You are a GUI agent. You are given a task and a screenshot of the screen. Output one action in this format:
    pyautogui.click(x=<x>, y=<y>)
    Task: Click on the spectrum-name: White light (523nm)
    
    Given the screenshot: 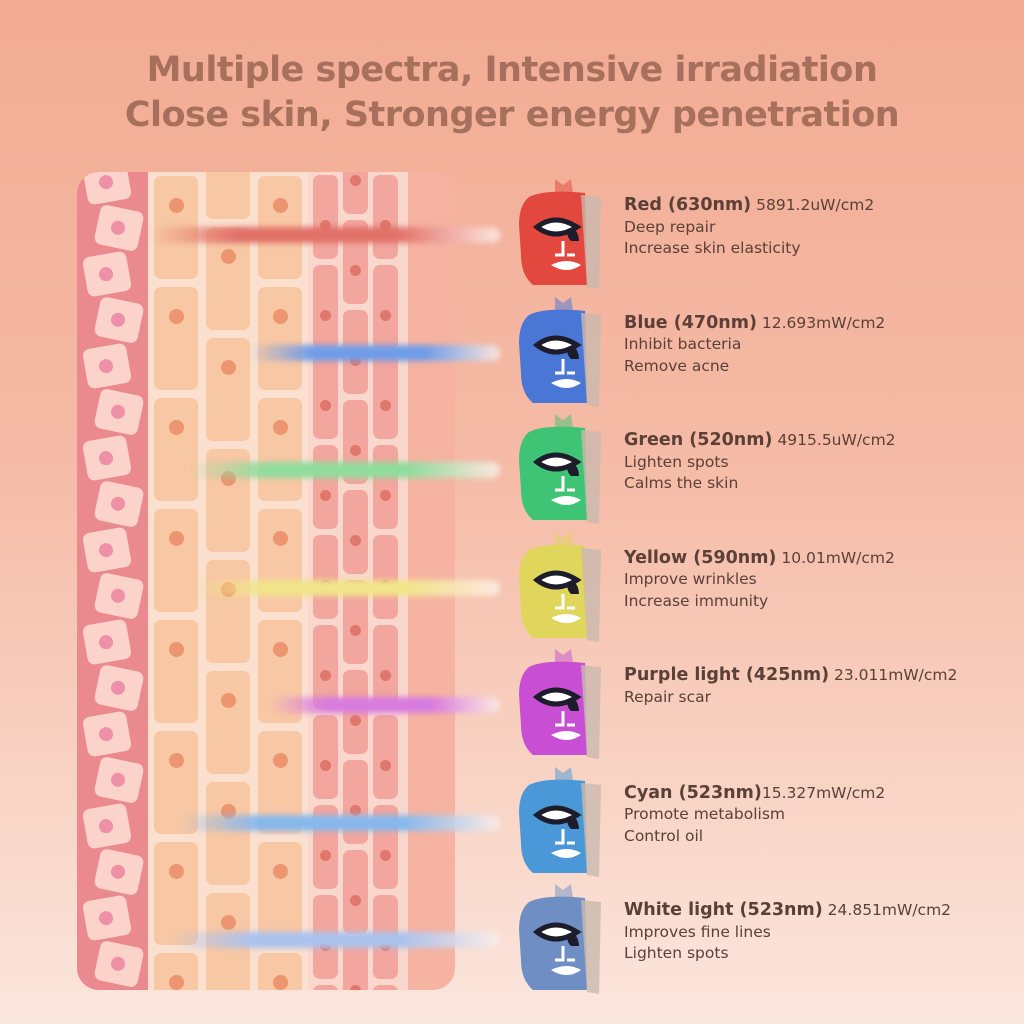 What is the action you would take?
    pyautogui.click(x=723, y=910)
    